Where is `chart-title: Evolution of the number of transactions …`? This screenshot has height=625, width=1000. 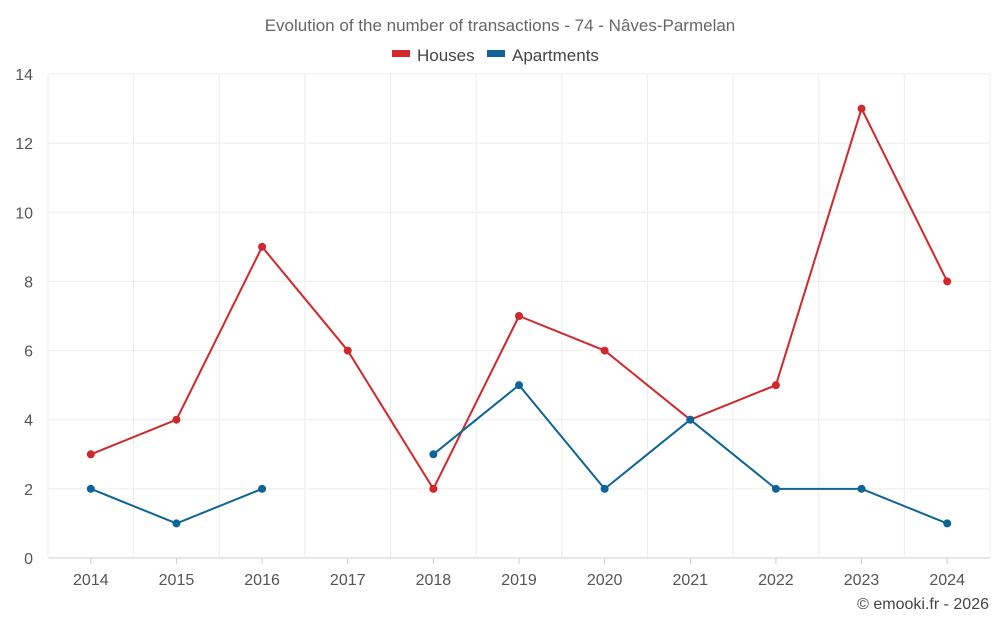 chart-title: Evolution of the number of transactions … is located at coordinates (500, 25).